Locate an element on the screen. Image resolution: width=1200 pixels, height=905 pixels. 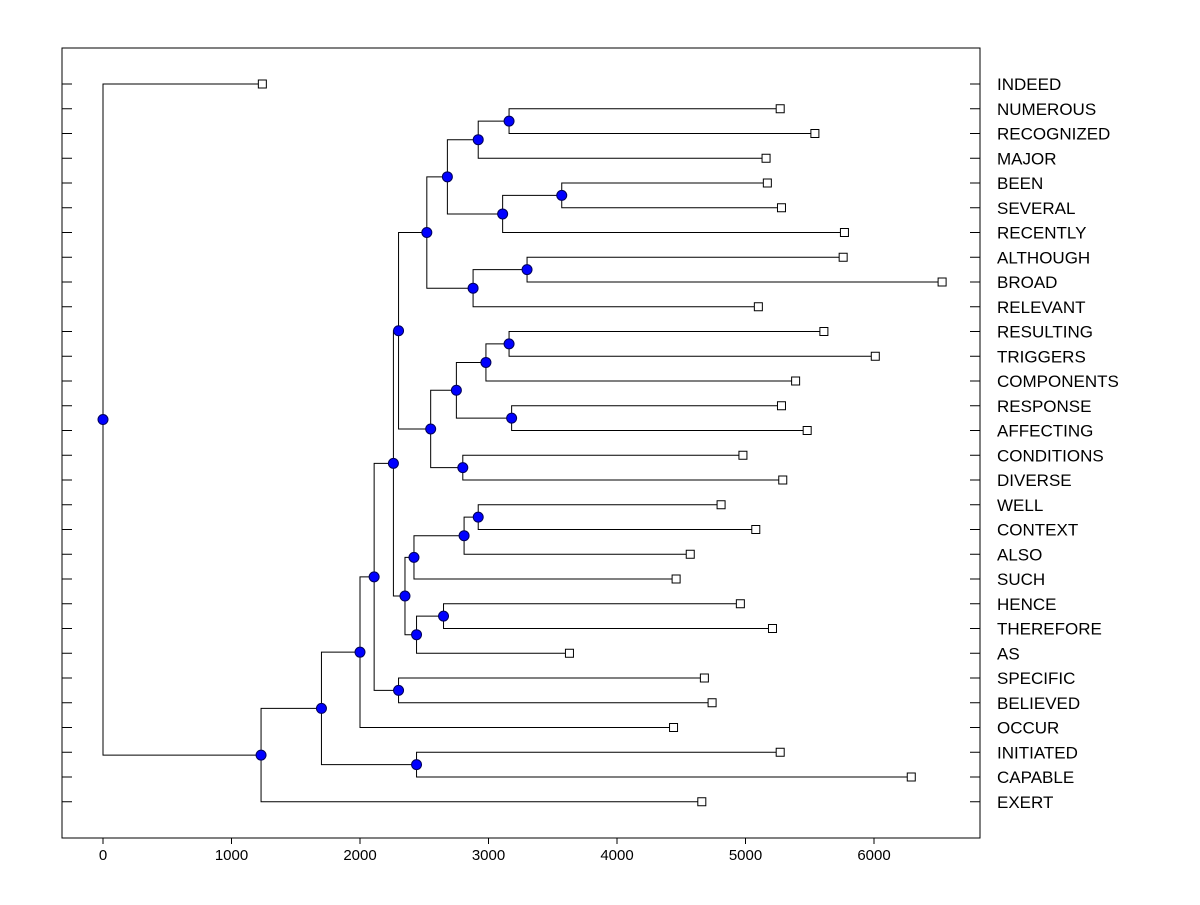
leaf-label: SEVERAL is located at coordinates (1036, 208).